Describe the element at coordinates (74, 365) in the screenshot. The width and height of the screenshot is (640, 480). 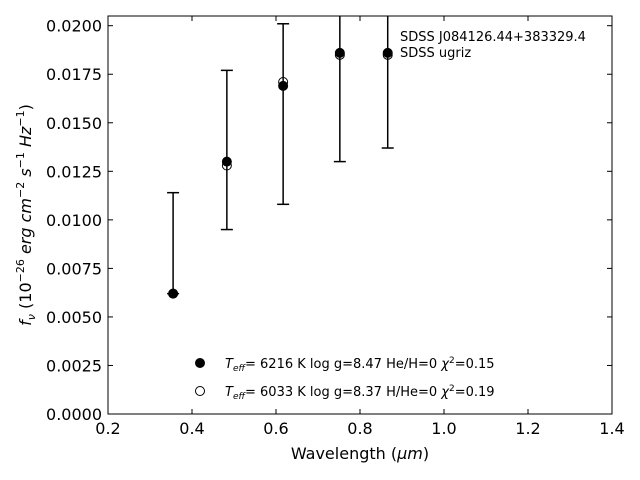
I see `y-tick-label: 0.0025` at that location.